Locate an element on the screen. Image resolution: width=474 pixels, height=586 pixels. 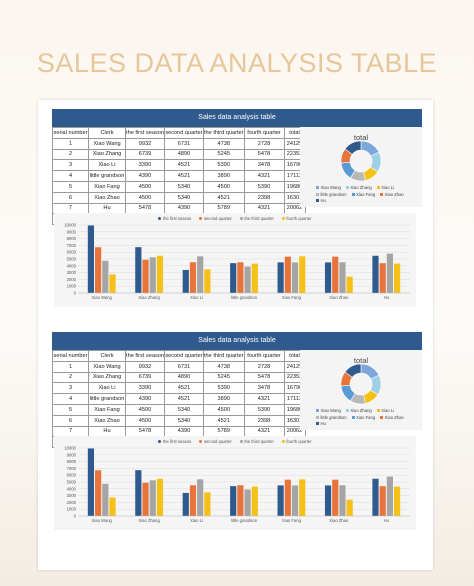
table-cell: 3 is located at coordinates (70, 388).